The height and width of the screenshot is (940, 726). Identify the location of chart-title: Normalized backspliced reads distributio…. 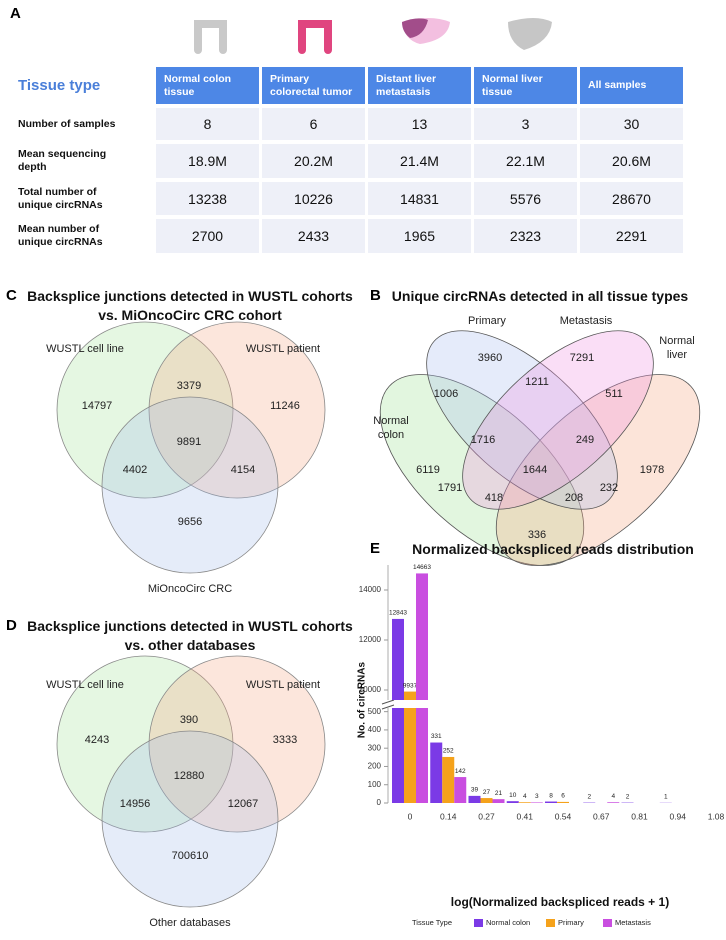
(553, 549).